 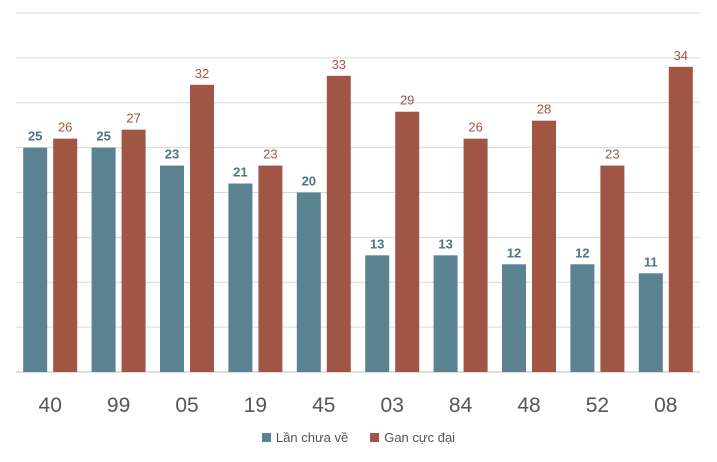 What do you see at coordinates (544, 109) in the screenshot?
I see `data-label-gan-cuc-dai-48: 28` at bounding box center [544, 109].